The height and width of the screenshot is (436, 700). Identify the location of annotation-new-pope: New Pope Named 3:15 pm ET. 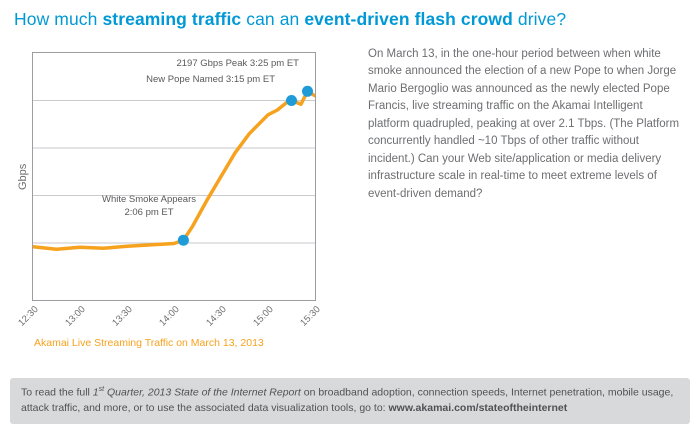
(210, 79).